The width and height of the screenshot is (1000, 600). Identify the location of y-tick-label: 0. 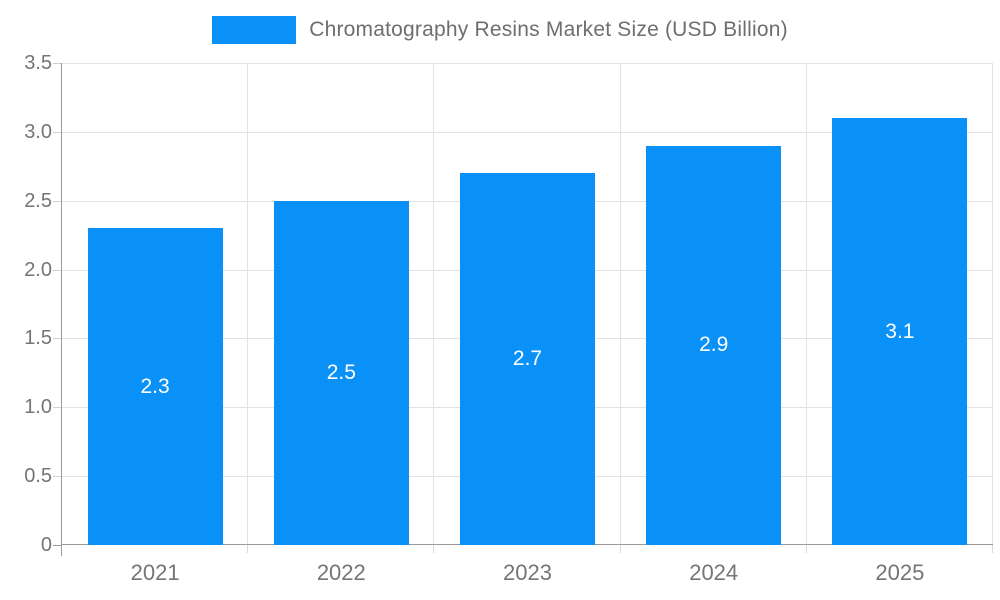
(46, 545).